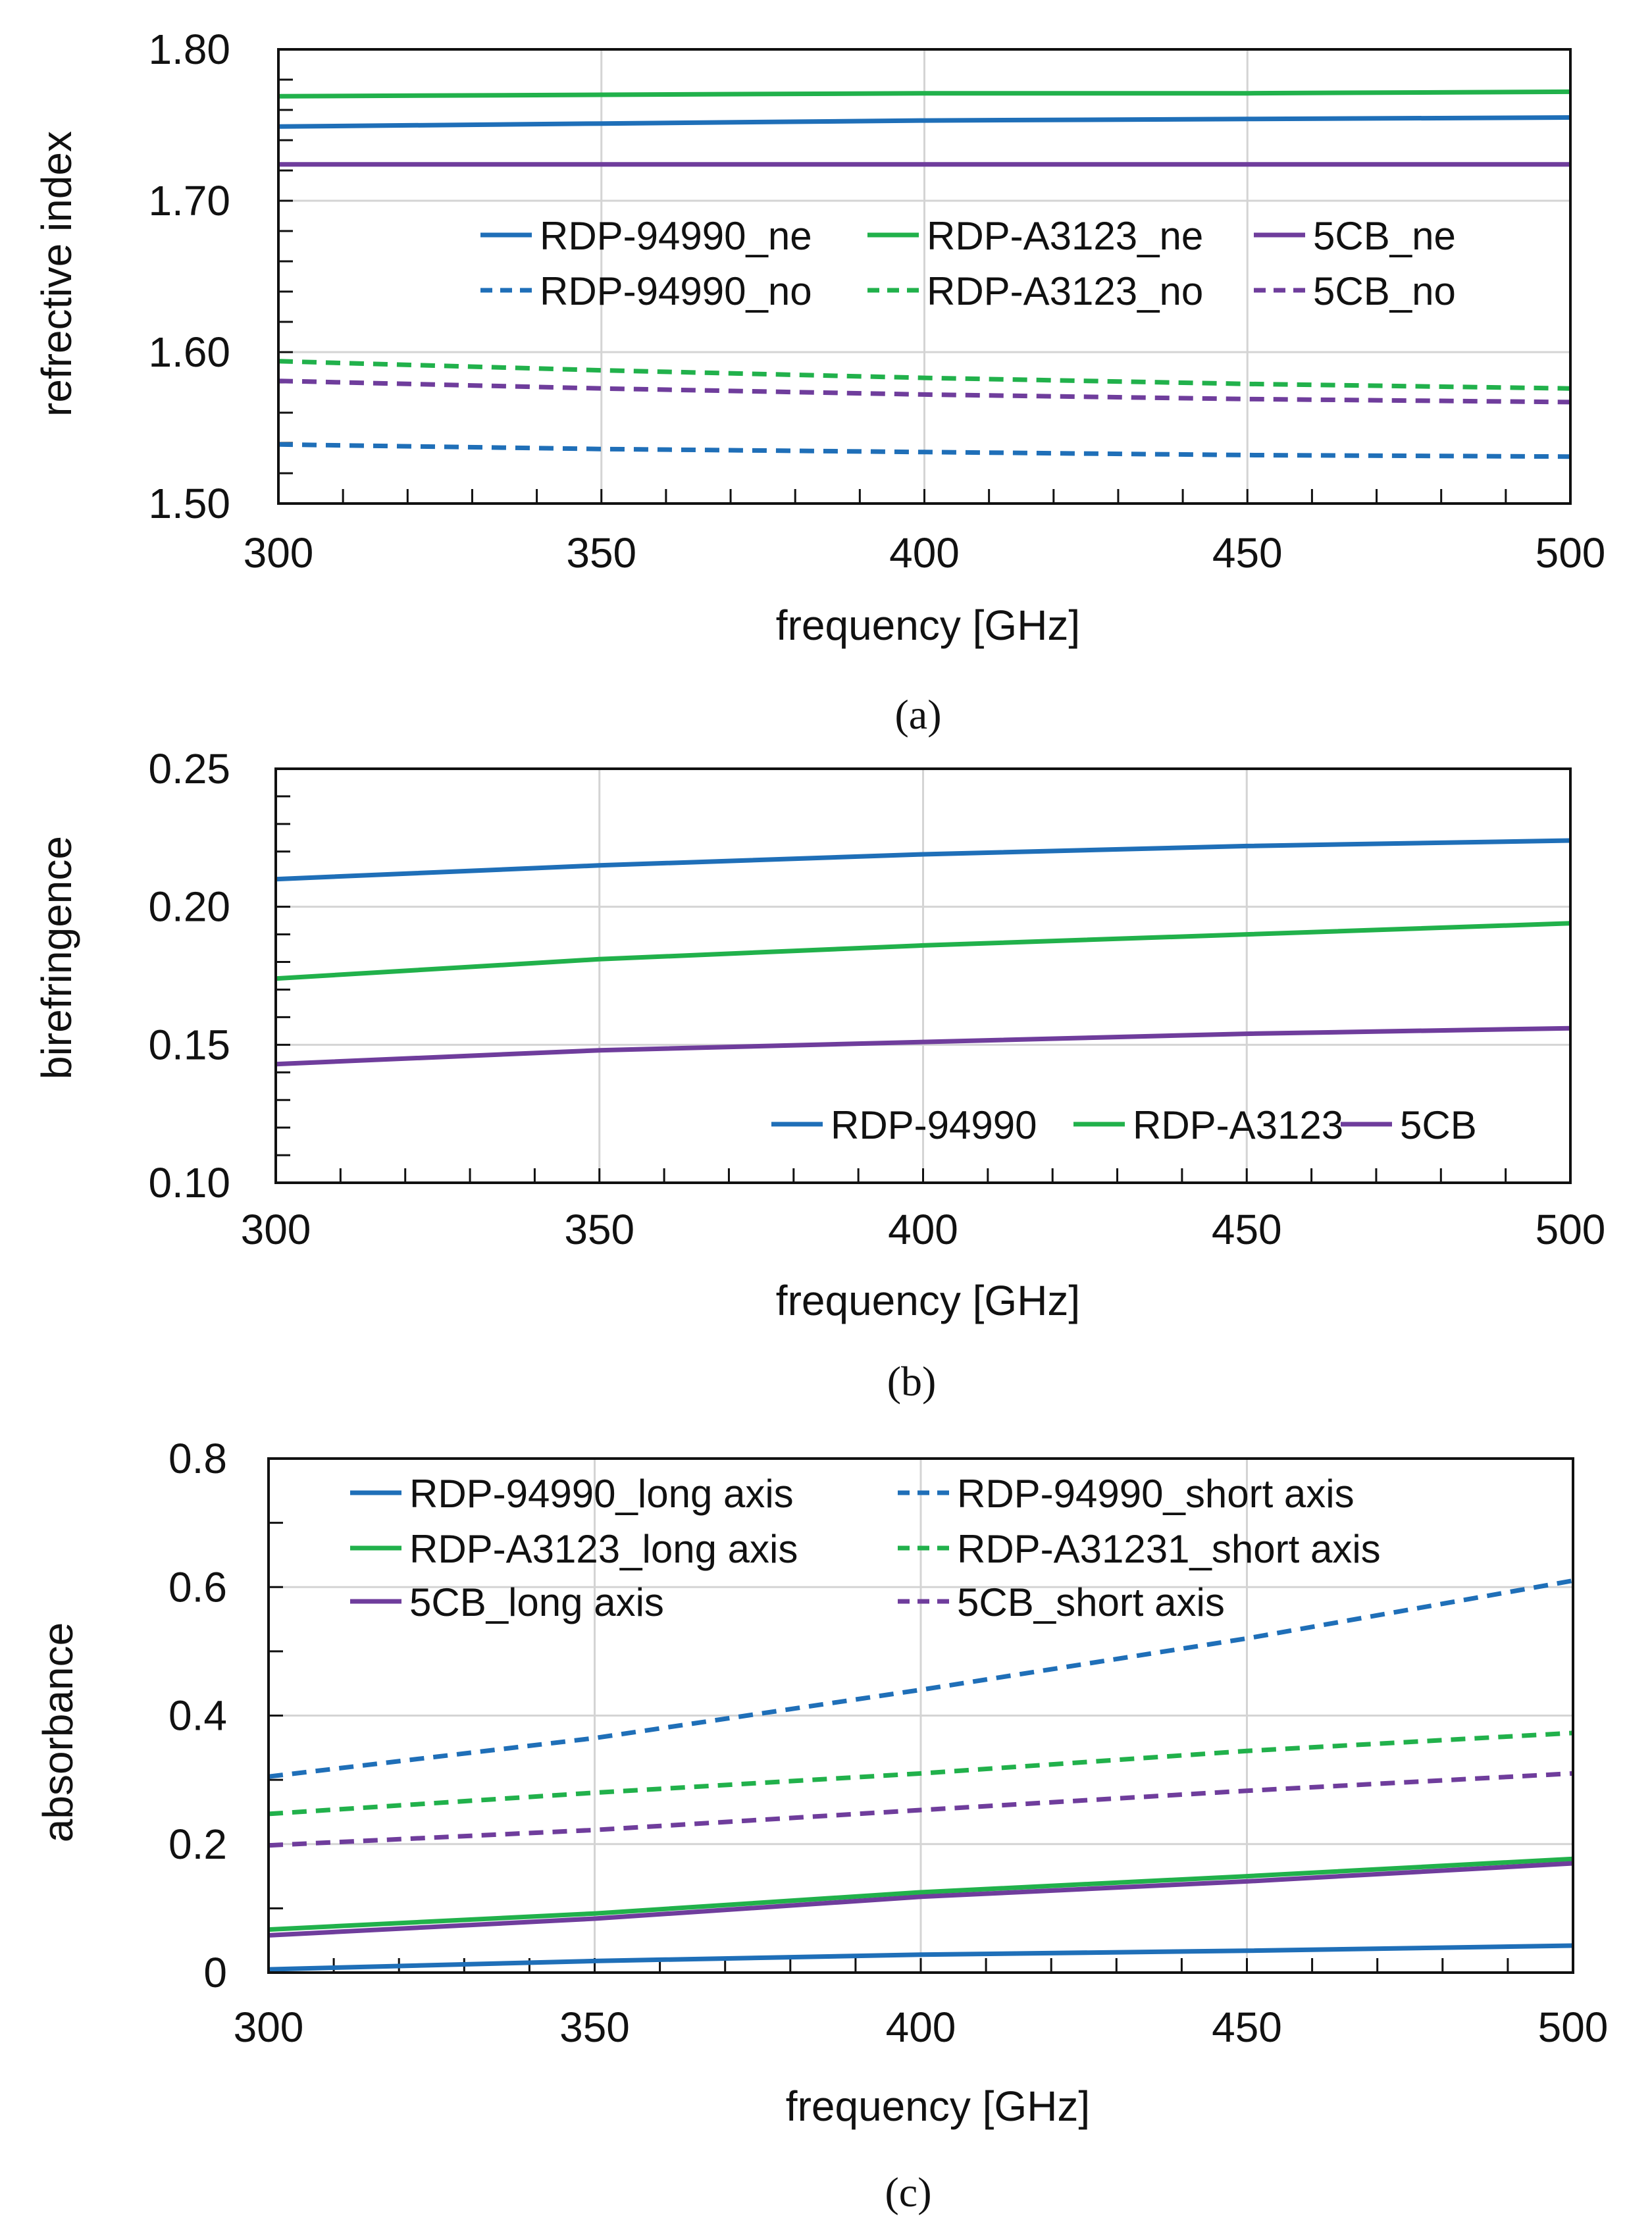  What do you see at coordinates (1384, 291) in the screenshot?
I see `legend-label: 5CB_no` at bounding box center [1384, 291].